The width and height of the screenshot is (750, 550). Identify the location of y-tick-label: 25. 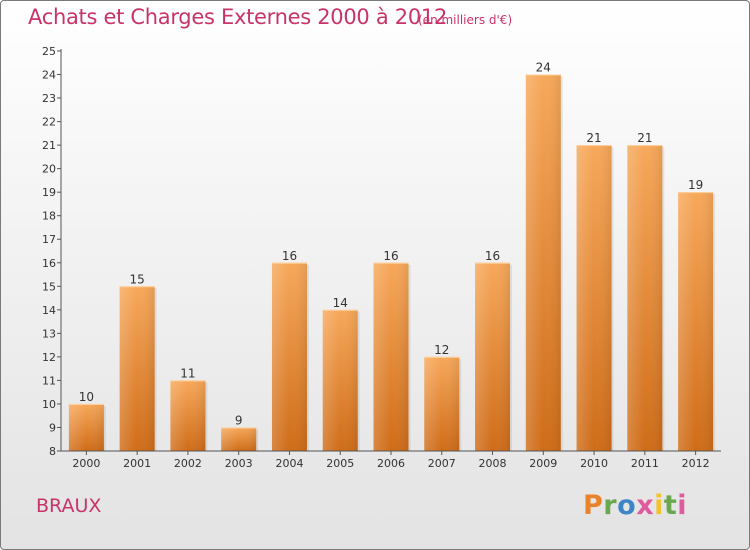
(49, 51).